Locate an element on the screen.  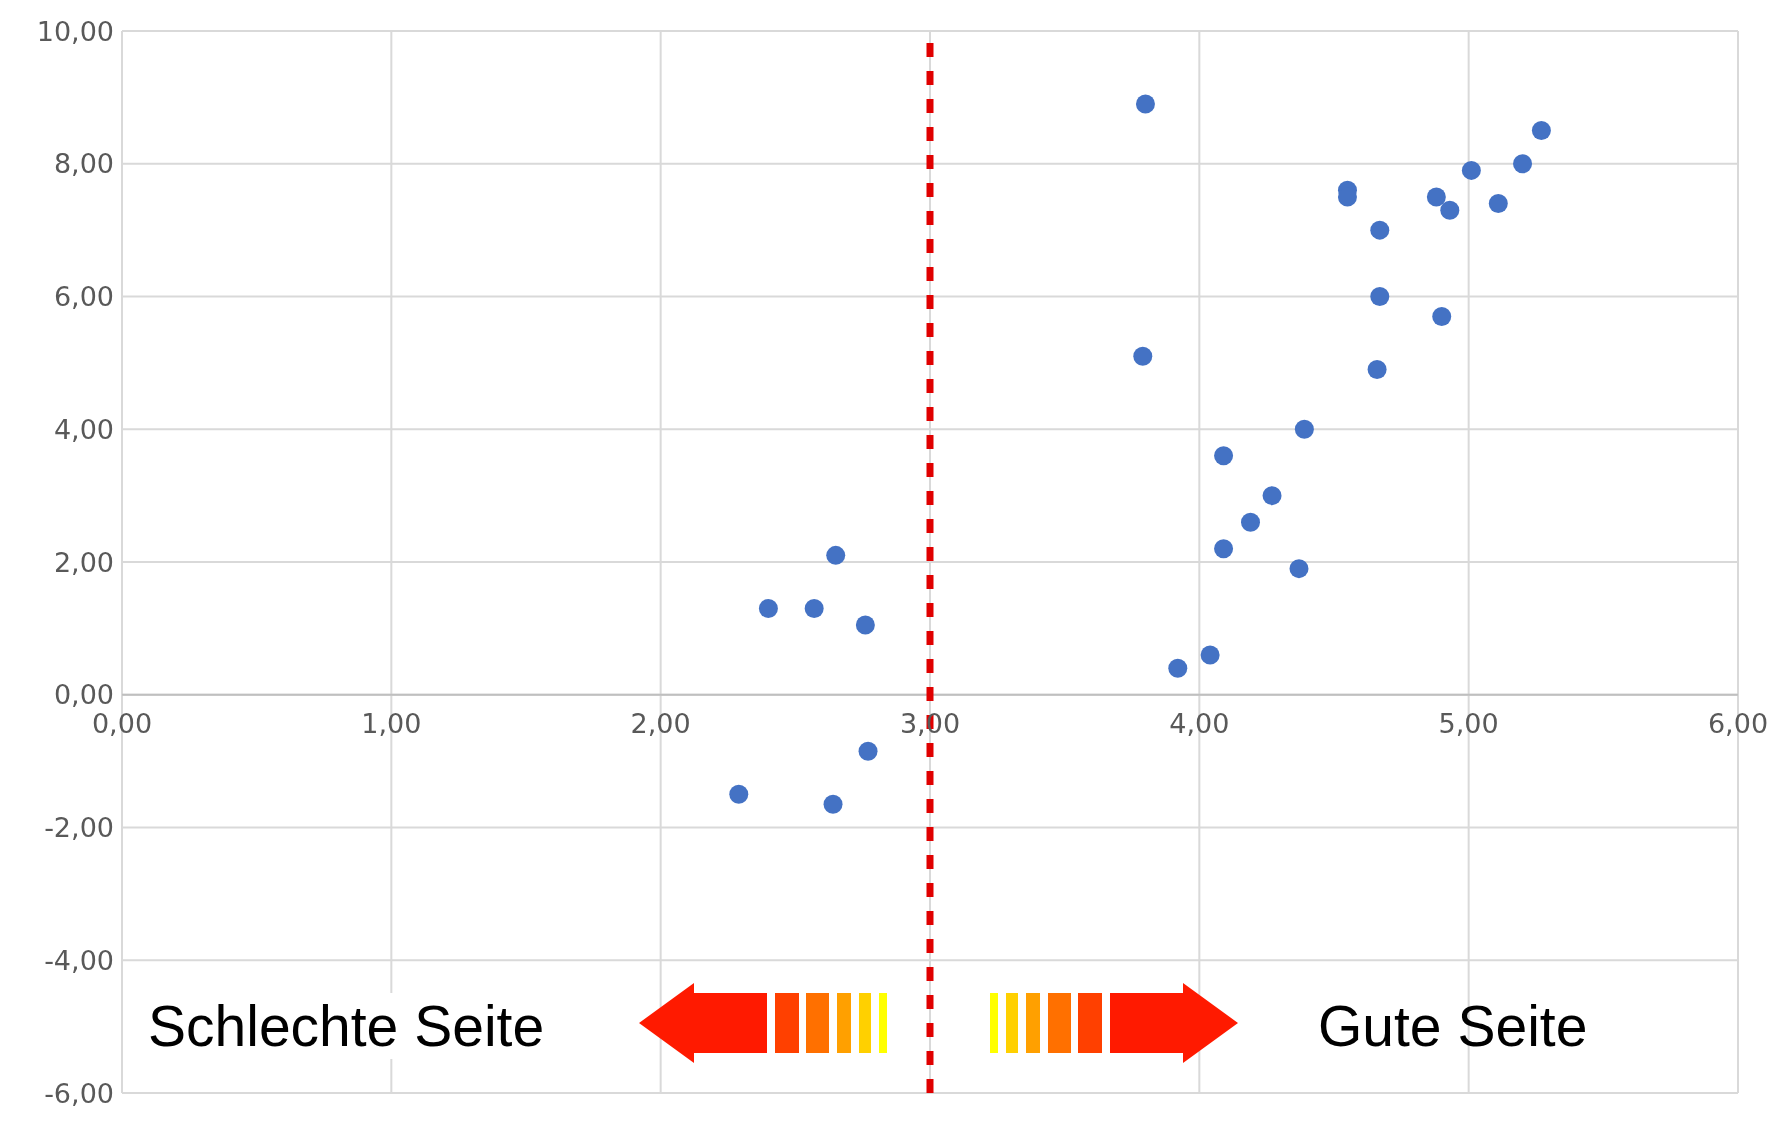
x-tick-label: 5,00 is located at coordinates (1468, 723).